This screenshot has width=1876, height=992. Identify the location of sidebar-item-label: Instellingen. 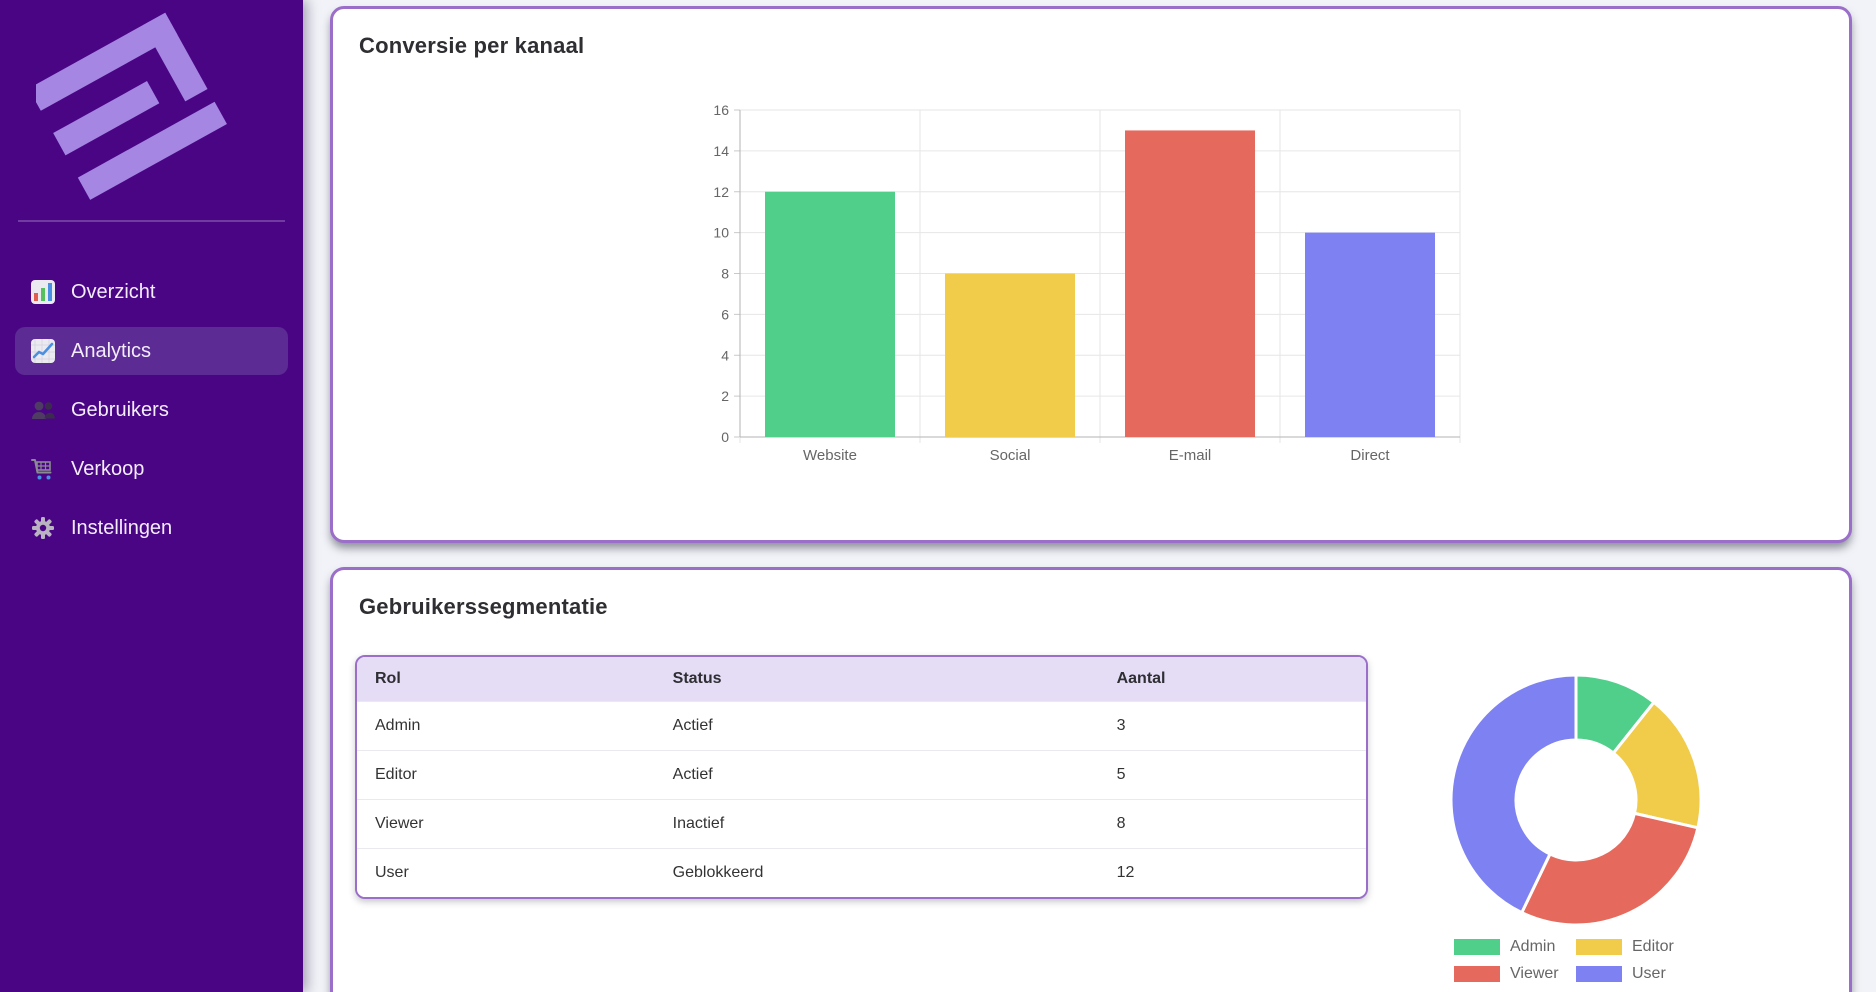
(122, 527).